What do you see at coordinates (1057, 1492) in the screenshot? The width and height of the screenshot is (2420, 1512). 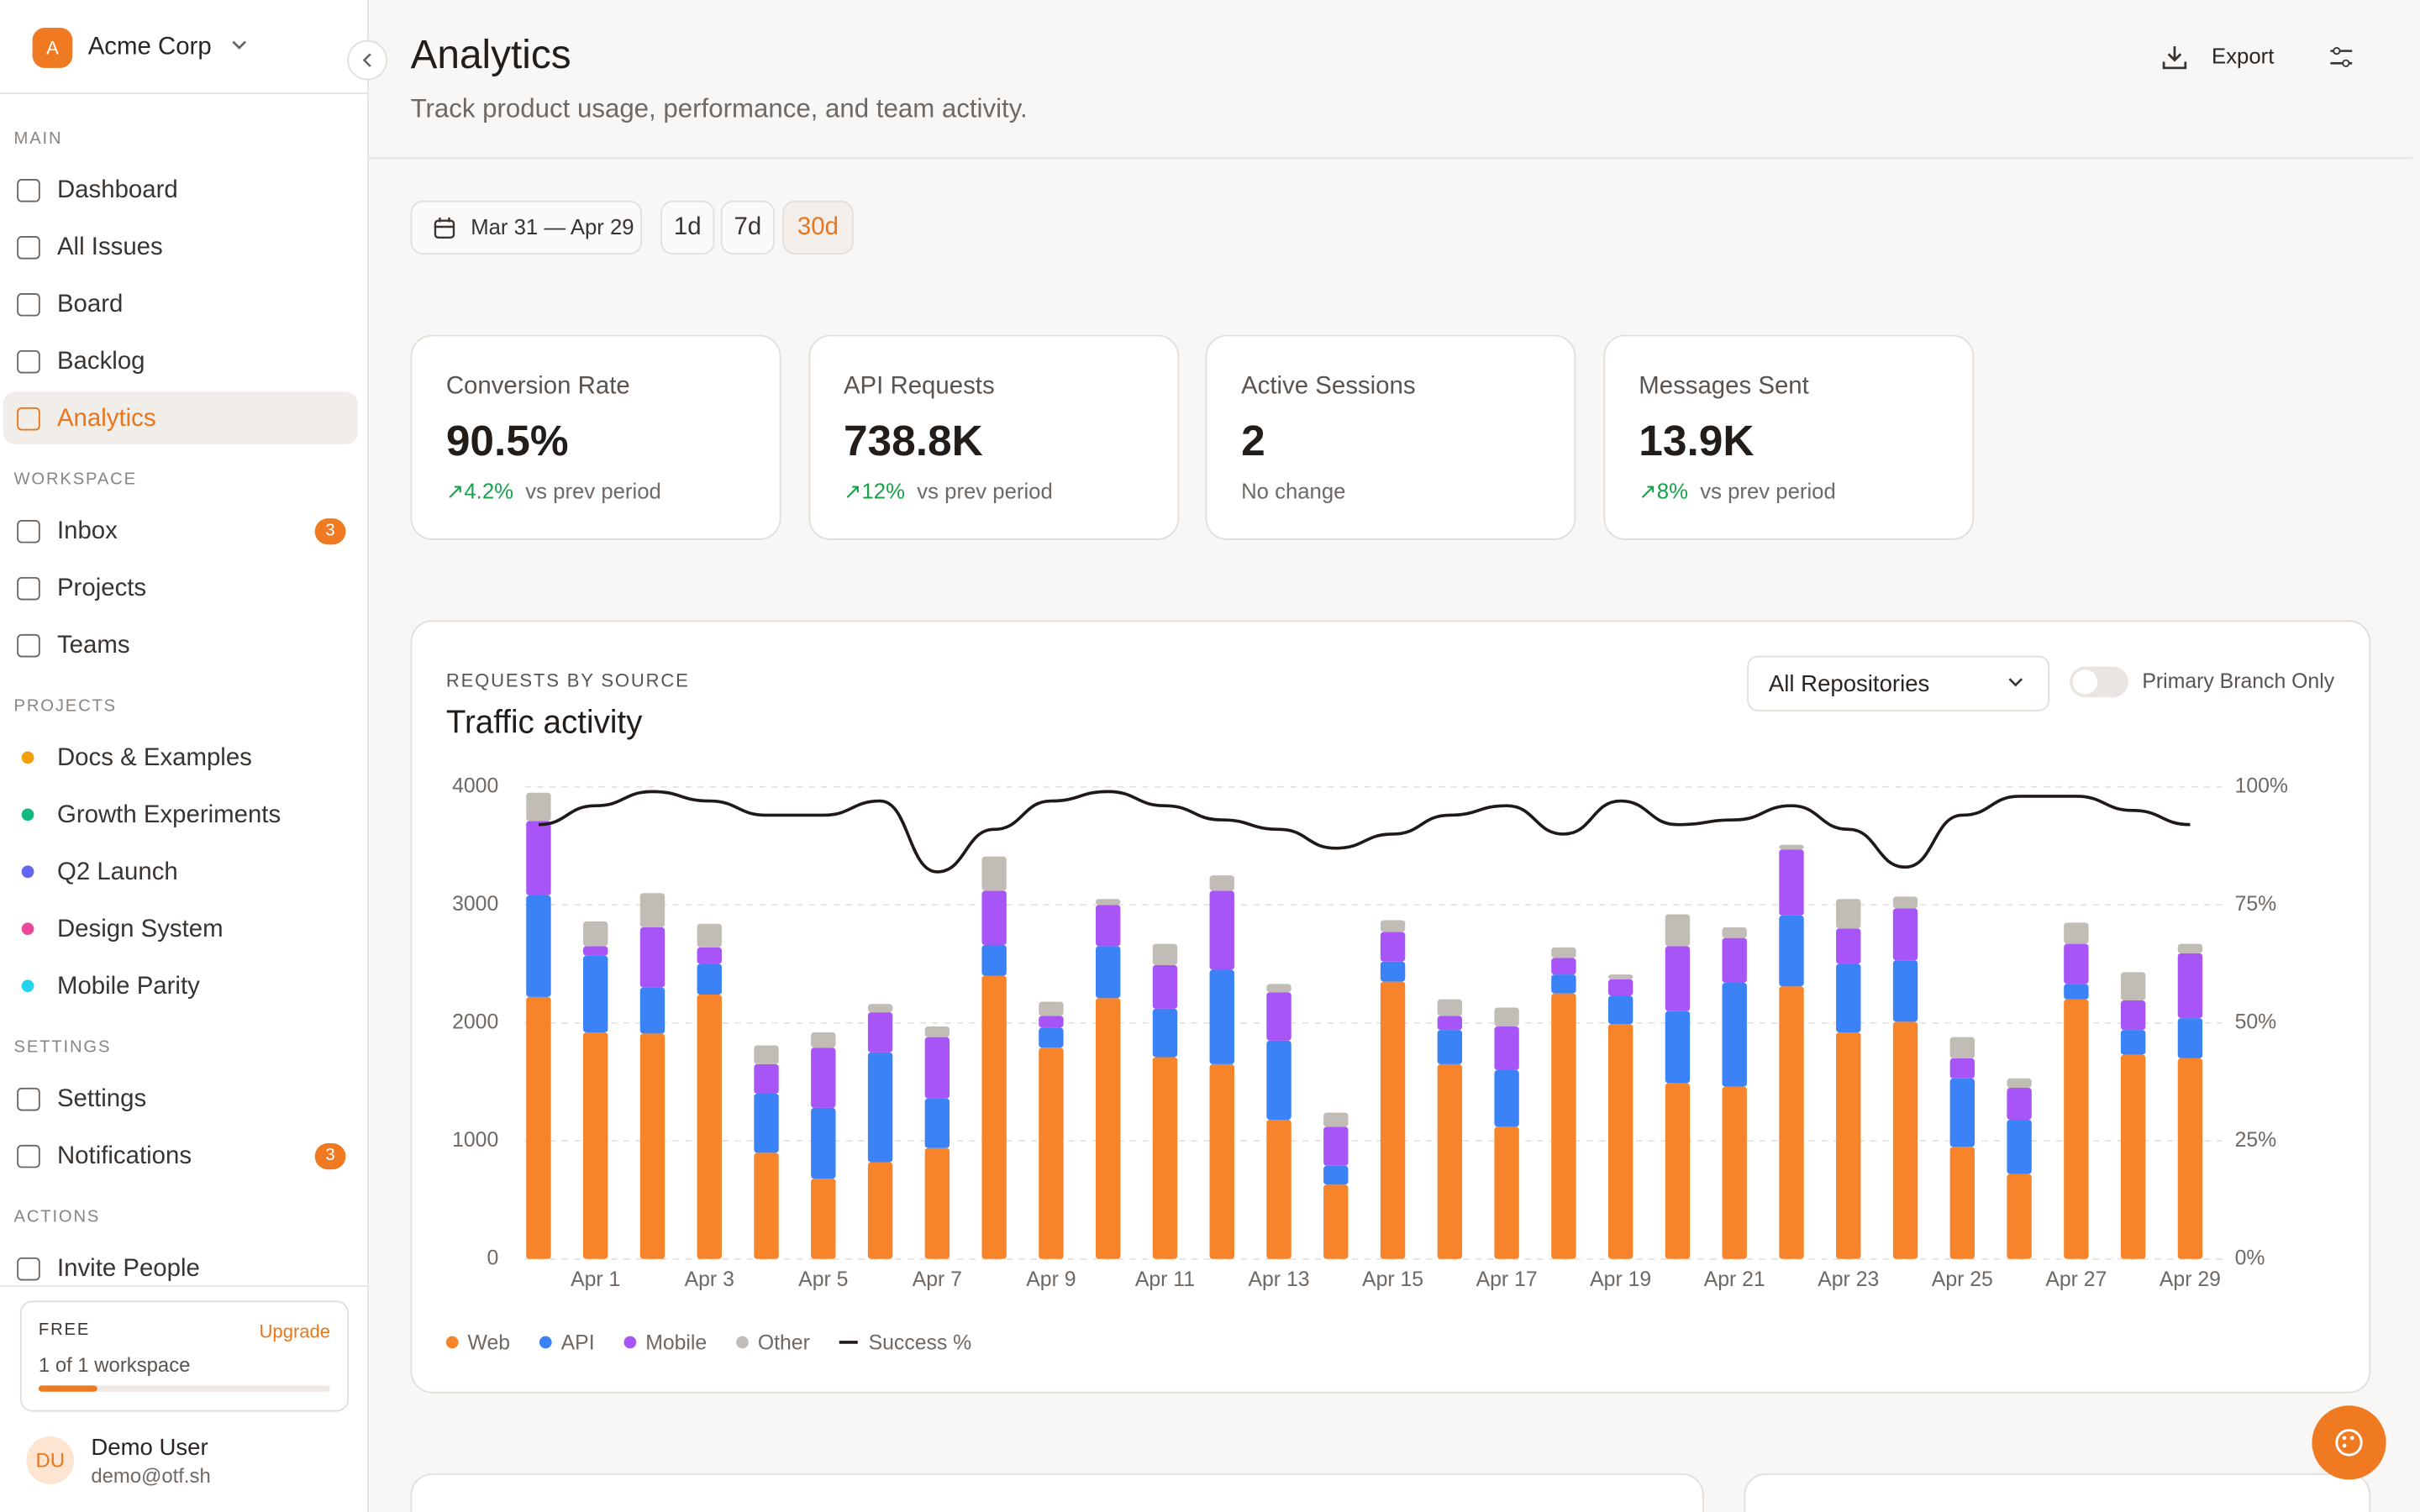 I see `card` at bounding box center [1057, 1492].